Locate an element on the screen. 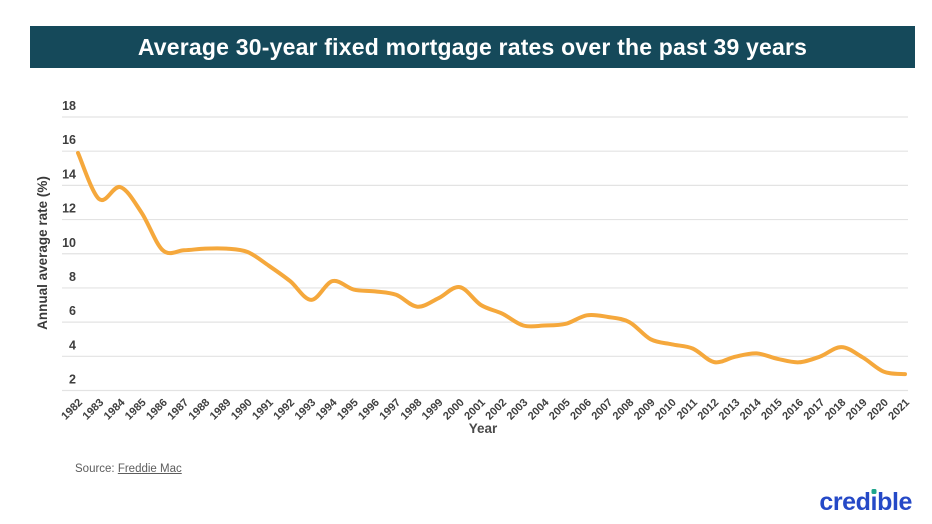 The height and width of the screenshot is (524, 932). logo-green-dot-icon is located at coordinates (874, 491).